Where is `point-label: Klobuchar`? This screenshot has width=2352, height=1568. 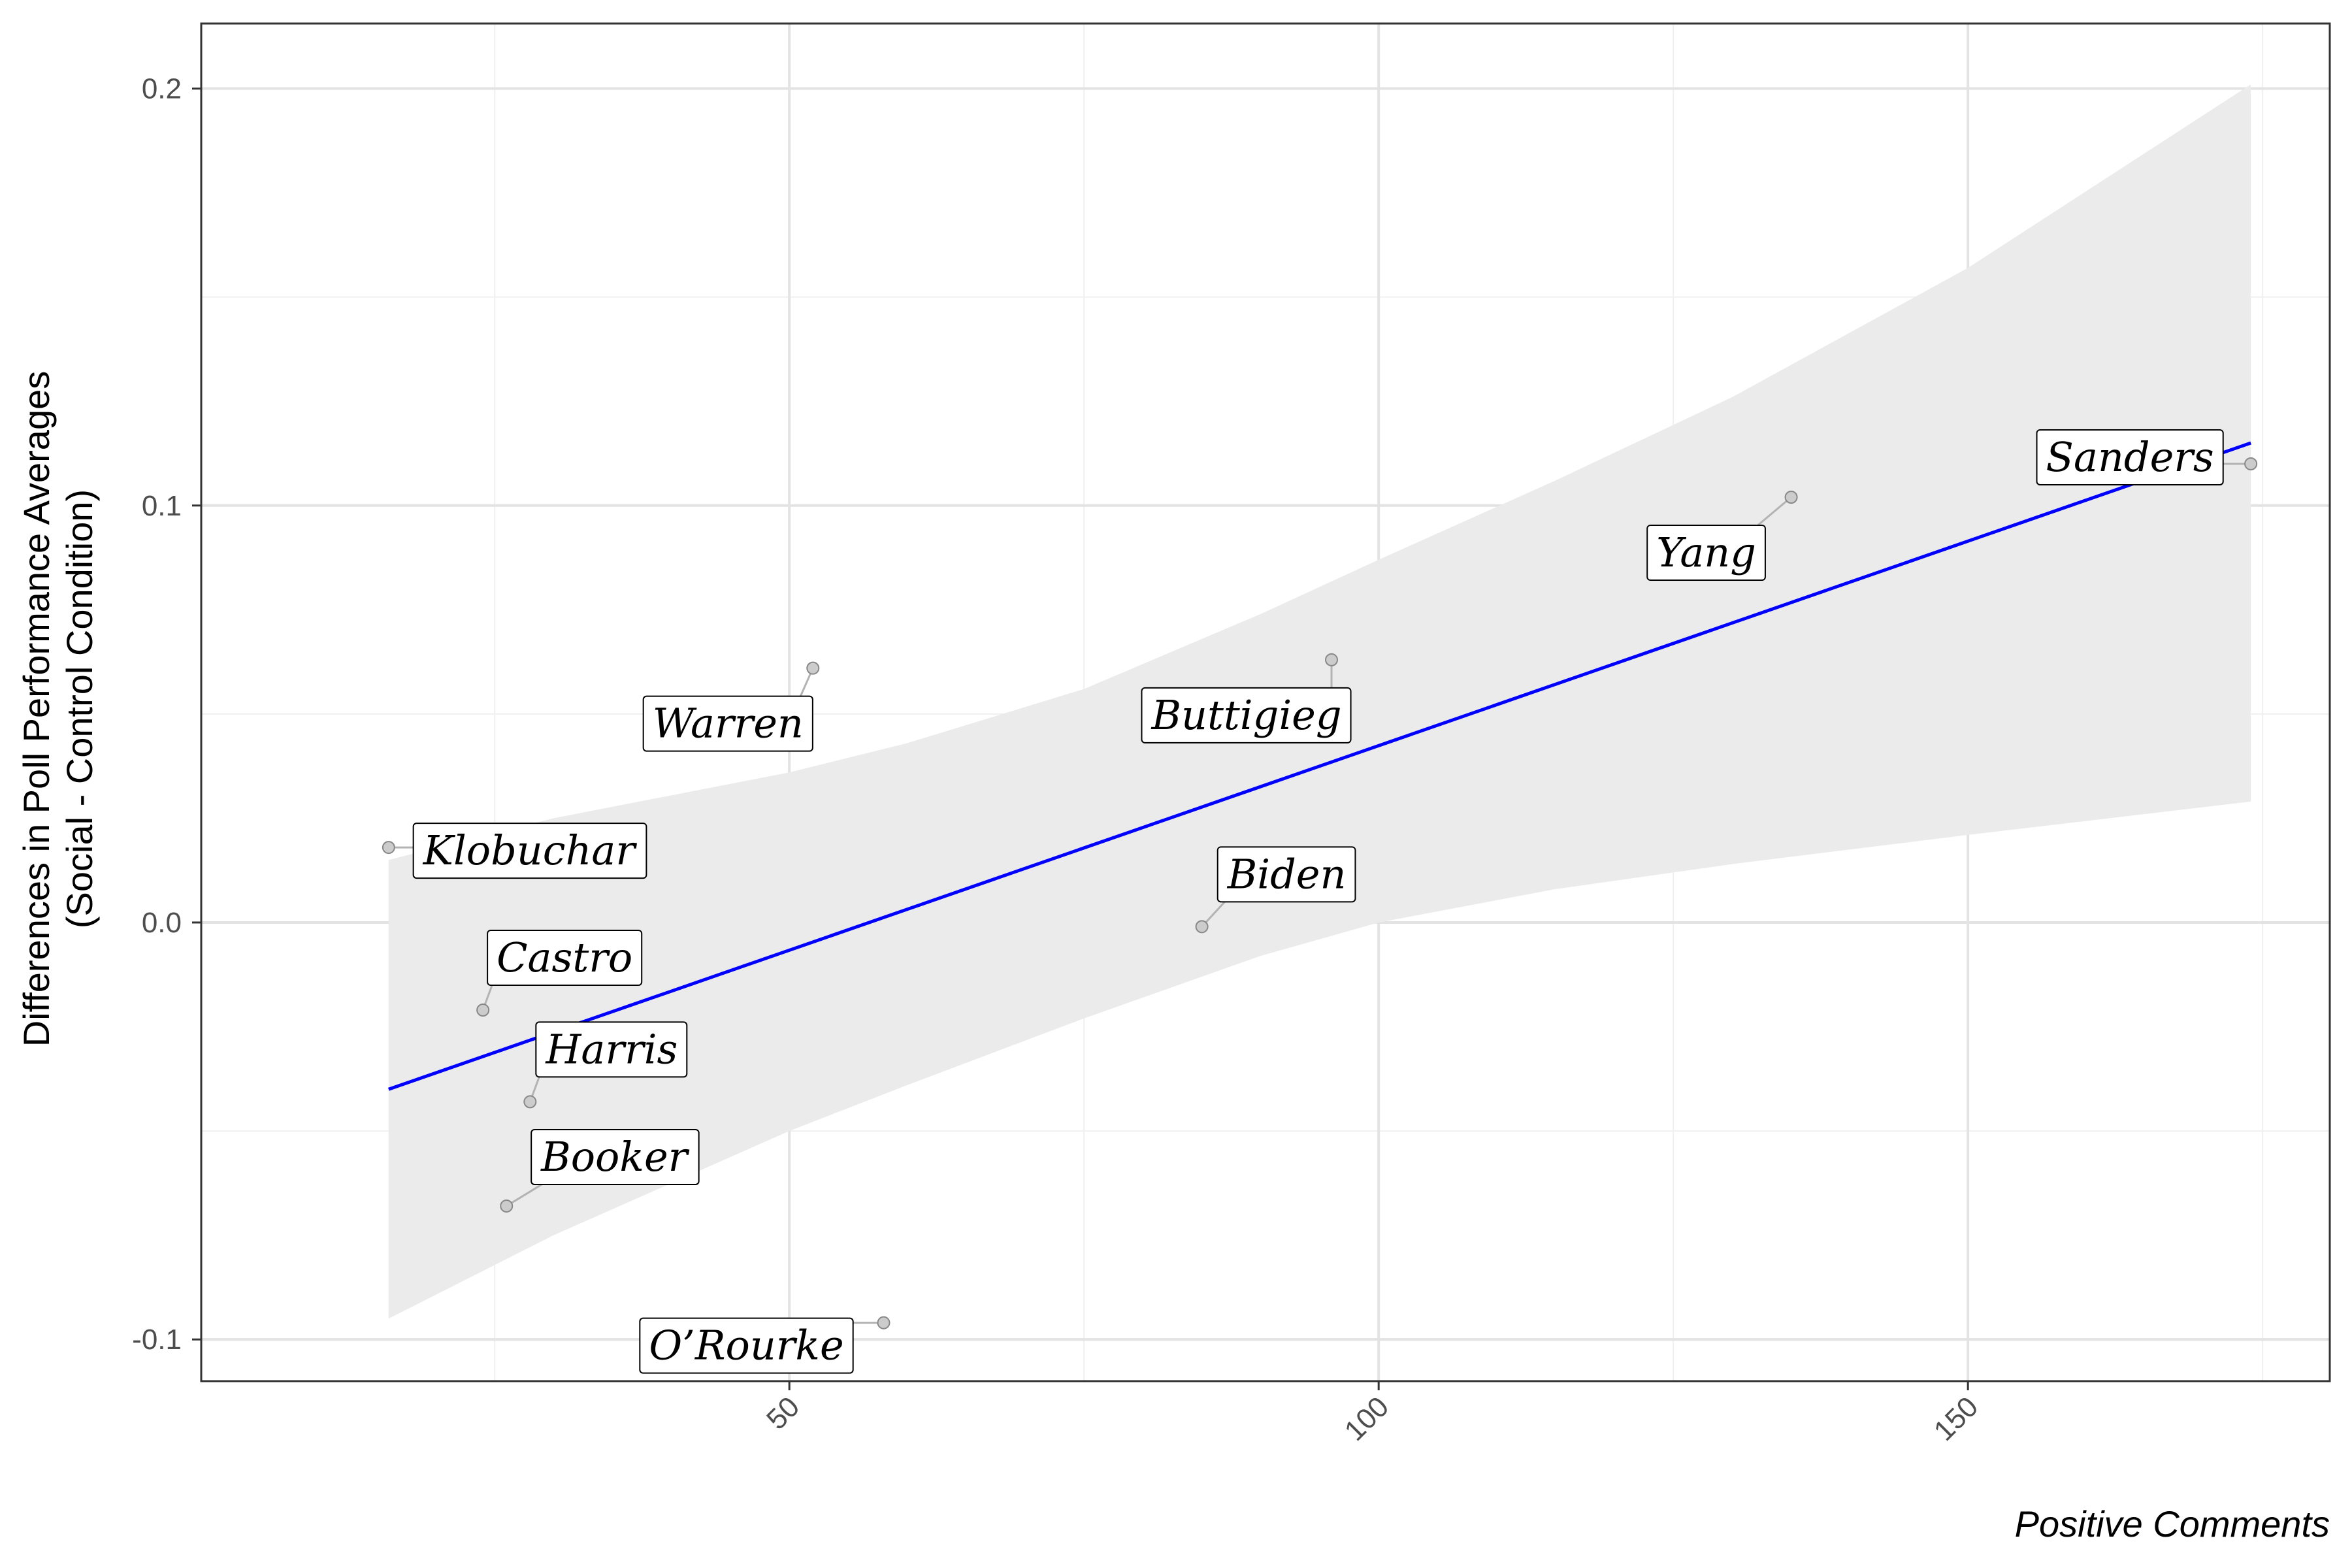 point-label: Klobuchar is located at coordinates (530, 850).